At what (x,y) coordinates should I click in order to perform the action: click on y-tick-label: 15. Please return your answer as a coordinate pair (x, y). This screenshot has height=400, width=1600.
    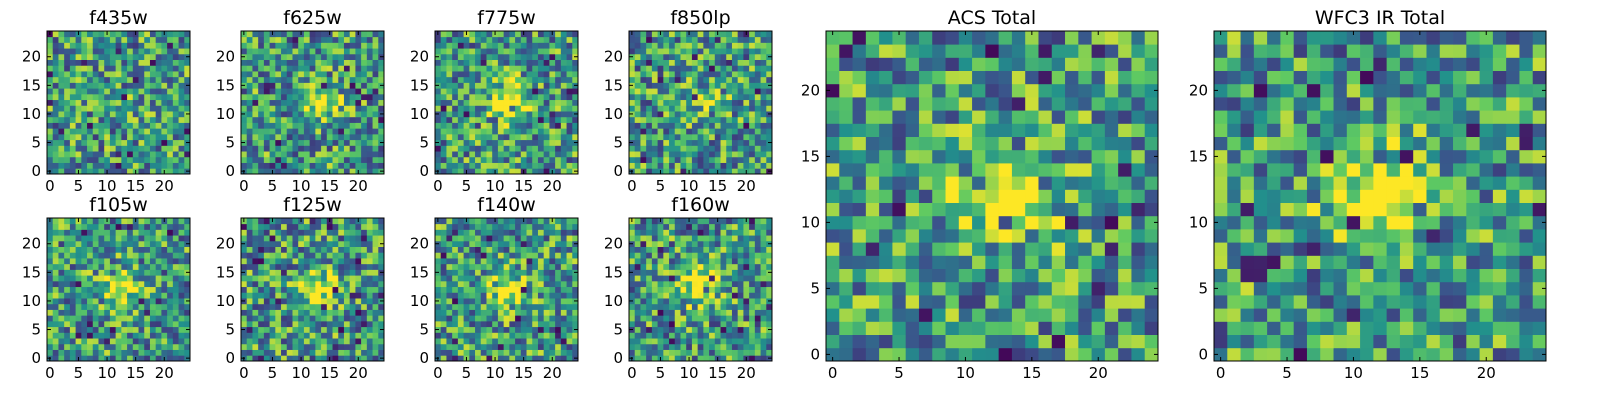
    Looking at the image, I should click on (419, 85).